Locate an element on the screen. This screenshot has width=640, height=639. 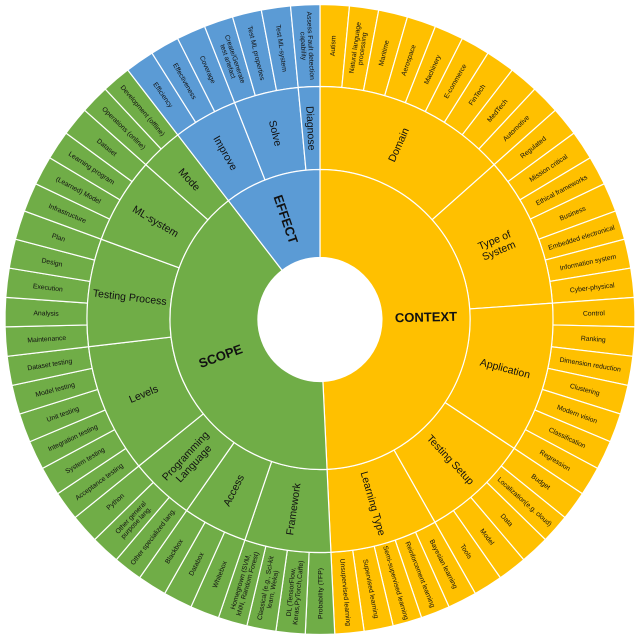
wedge-effect is located at coordinates (274, 220).